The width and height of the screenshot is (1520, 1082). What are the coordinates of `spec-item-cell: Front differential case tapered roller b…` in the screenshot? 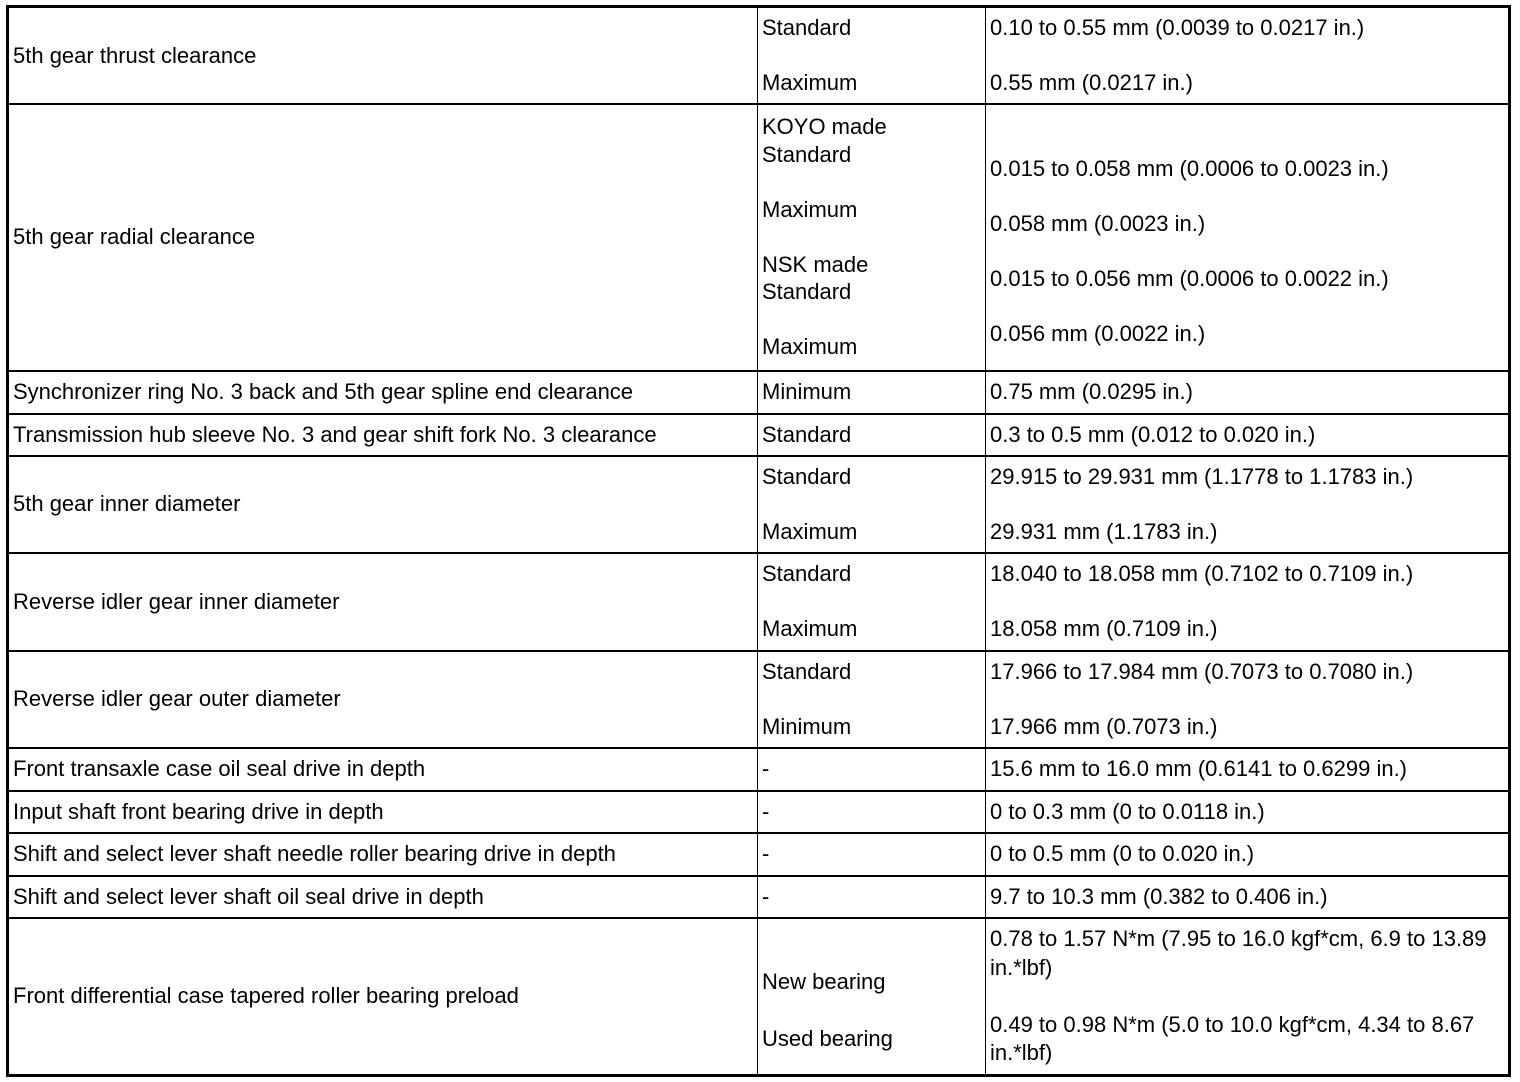 It's located at (382, 996).